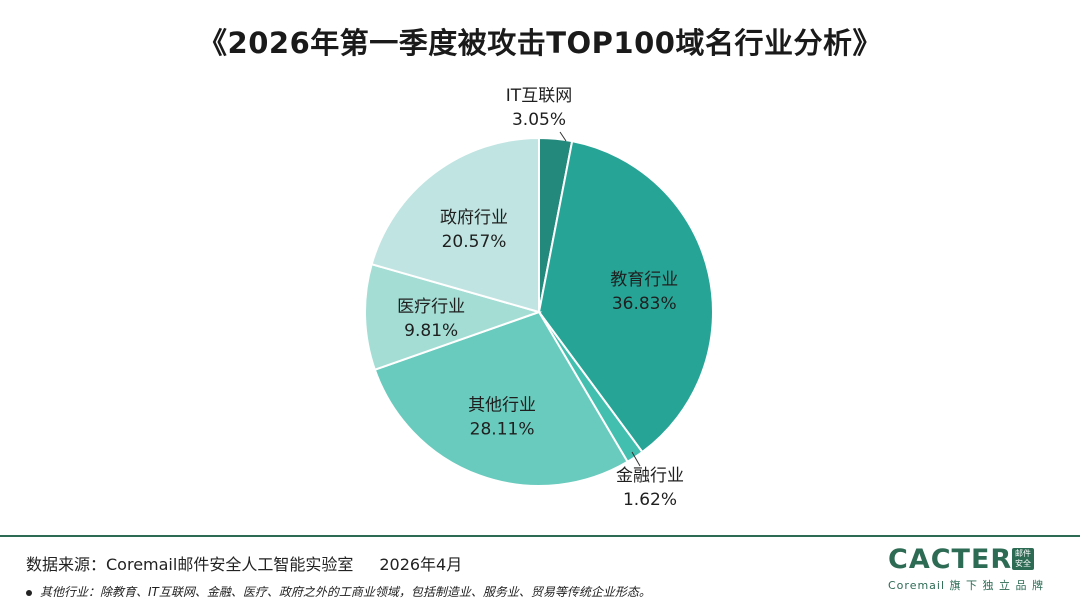 The width and height of the screenshot is (1080, 608). I want to click on bullet-icon, so click(29, 592).